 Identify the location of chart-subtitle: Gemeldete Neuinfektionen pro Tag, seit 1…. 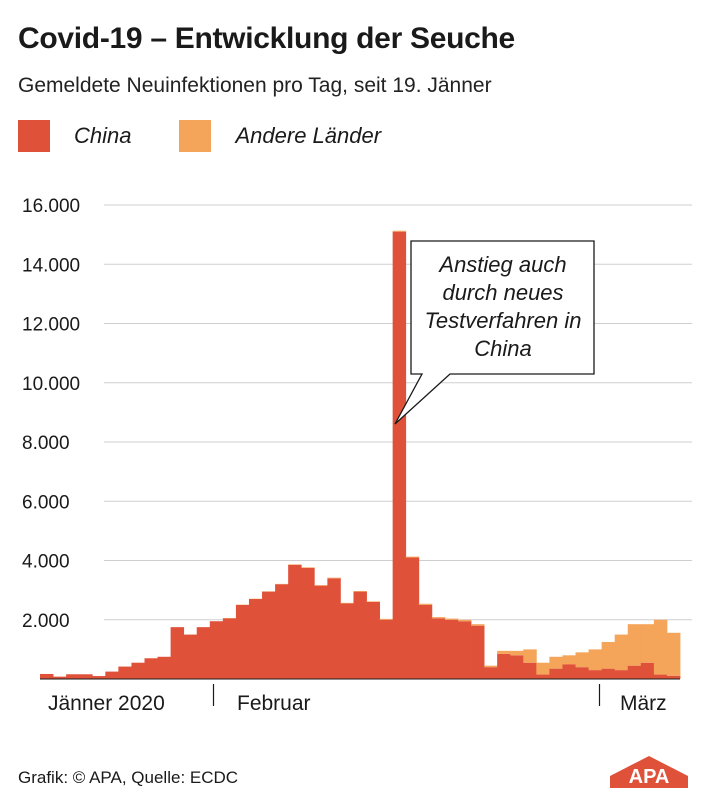
(255, 85).